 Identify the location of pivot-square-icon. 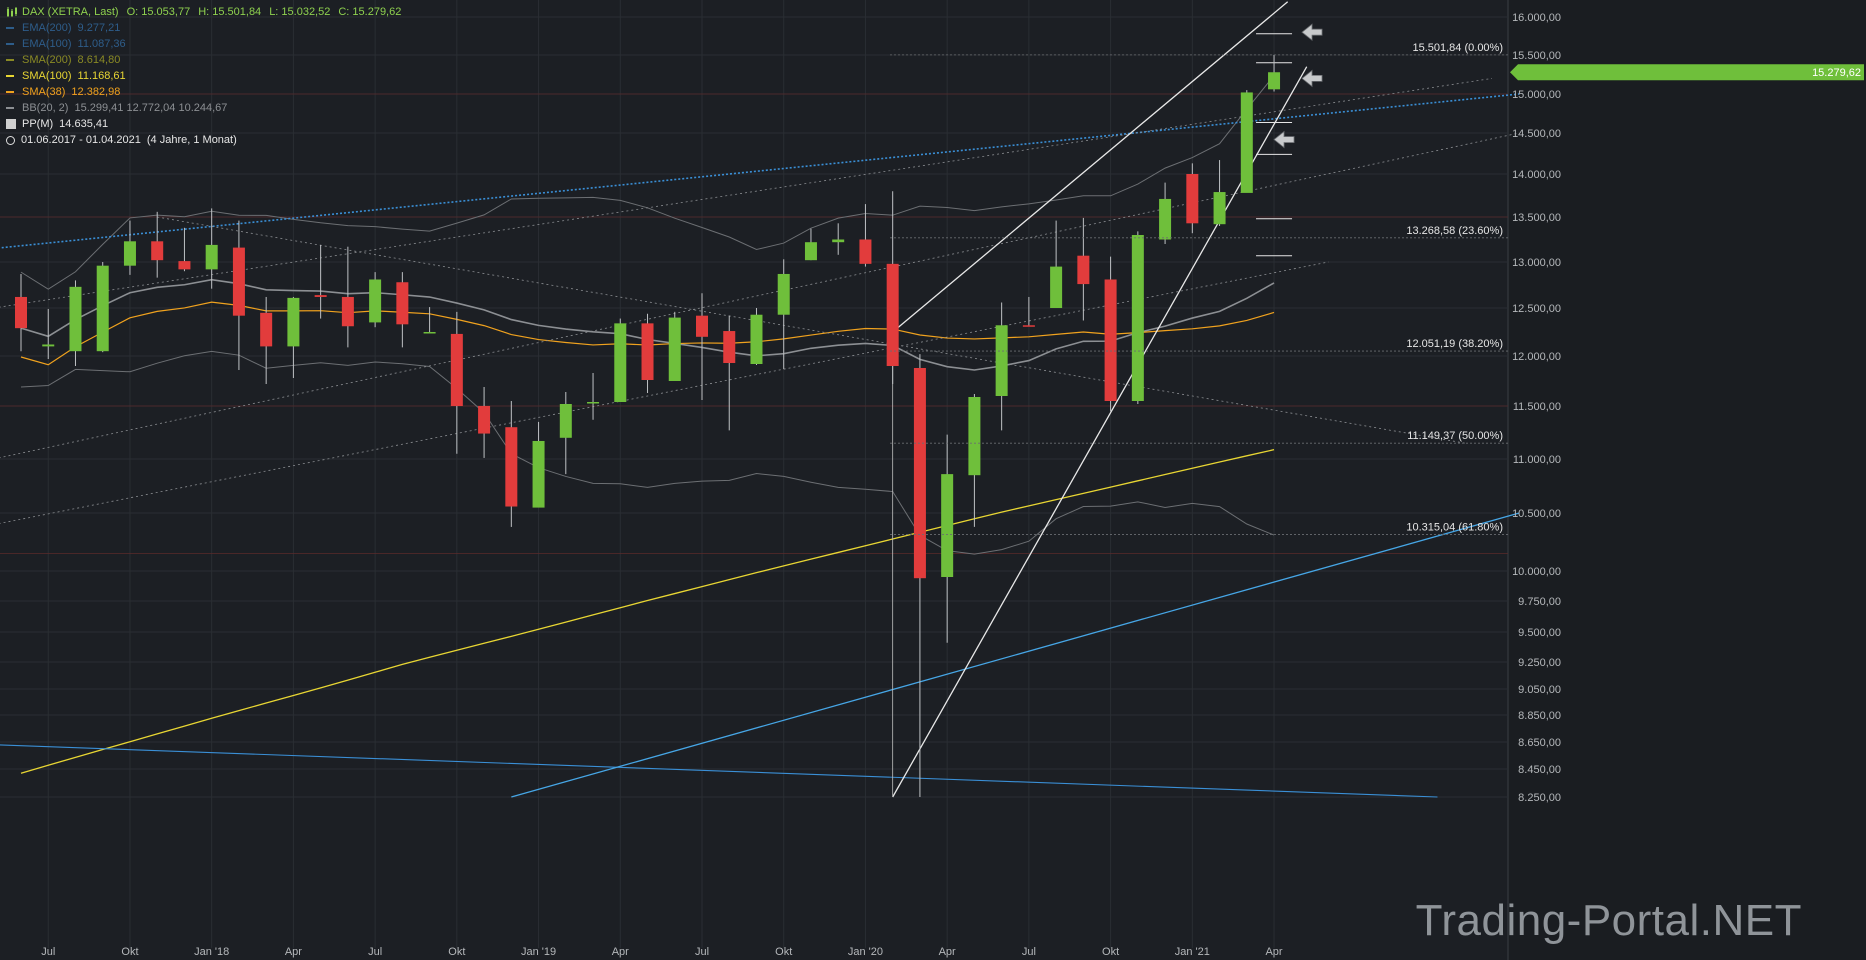
(11, 124).